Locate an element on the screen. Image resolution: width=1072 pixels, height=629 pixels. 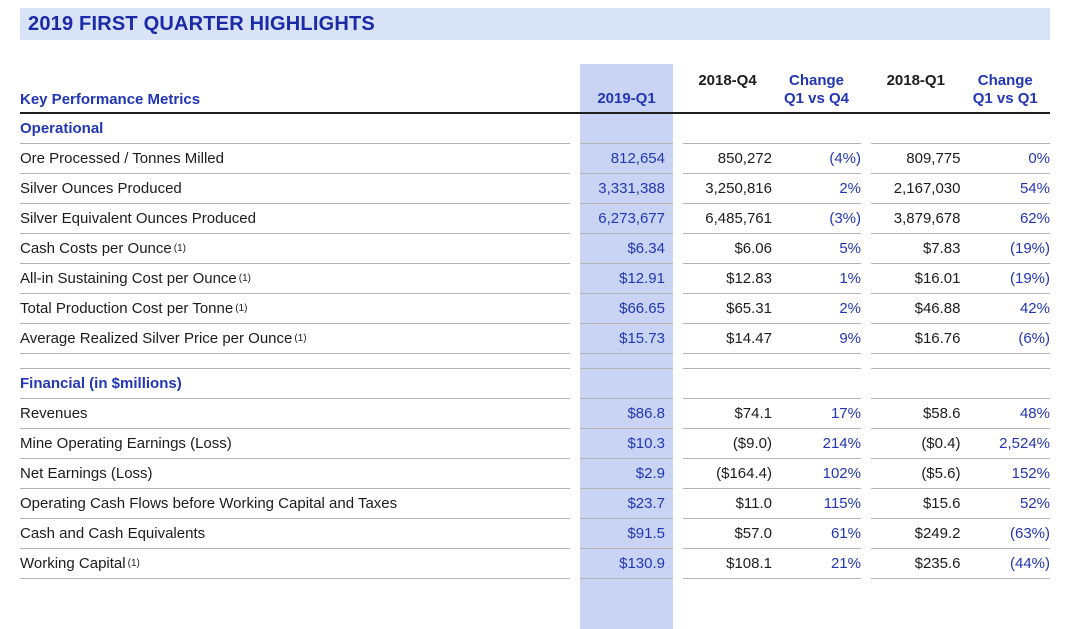
row-label: Silver Equivalent Ounces Produced is located at coordinates (138, 218).